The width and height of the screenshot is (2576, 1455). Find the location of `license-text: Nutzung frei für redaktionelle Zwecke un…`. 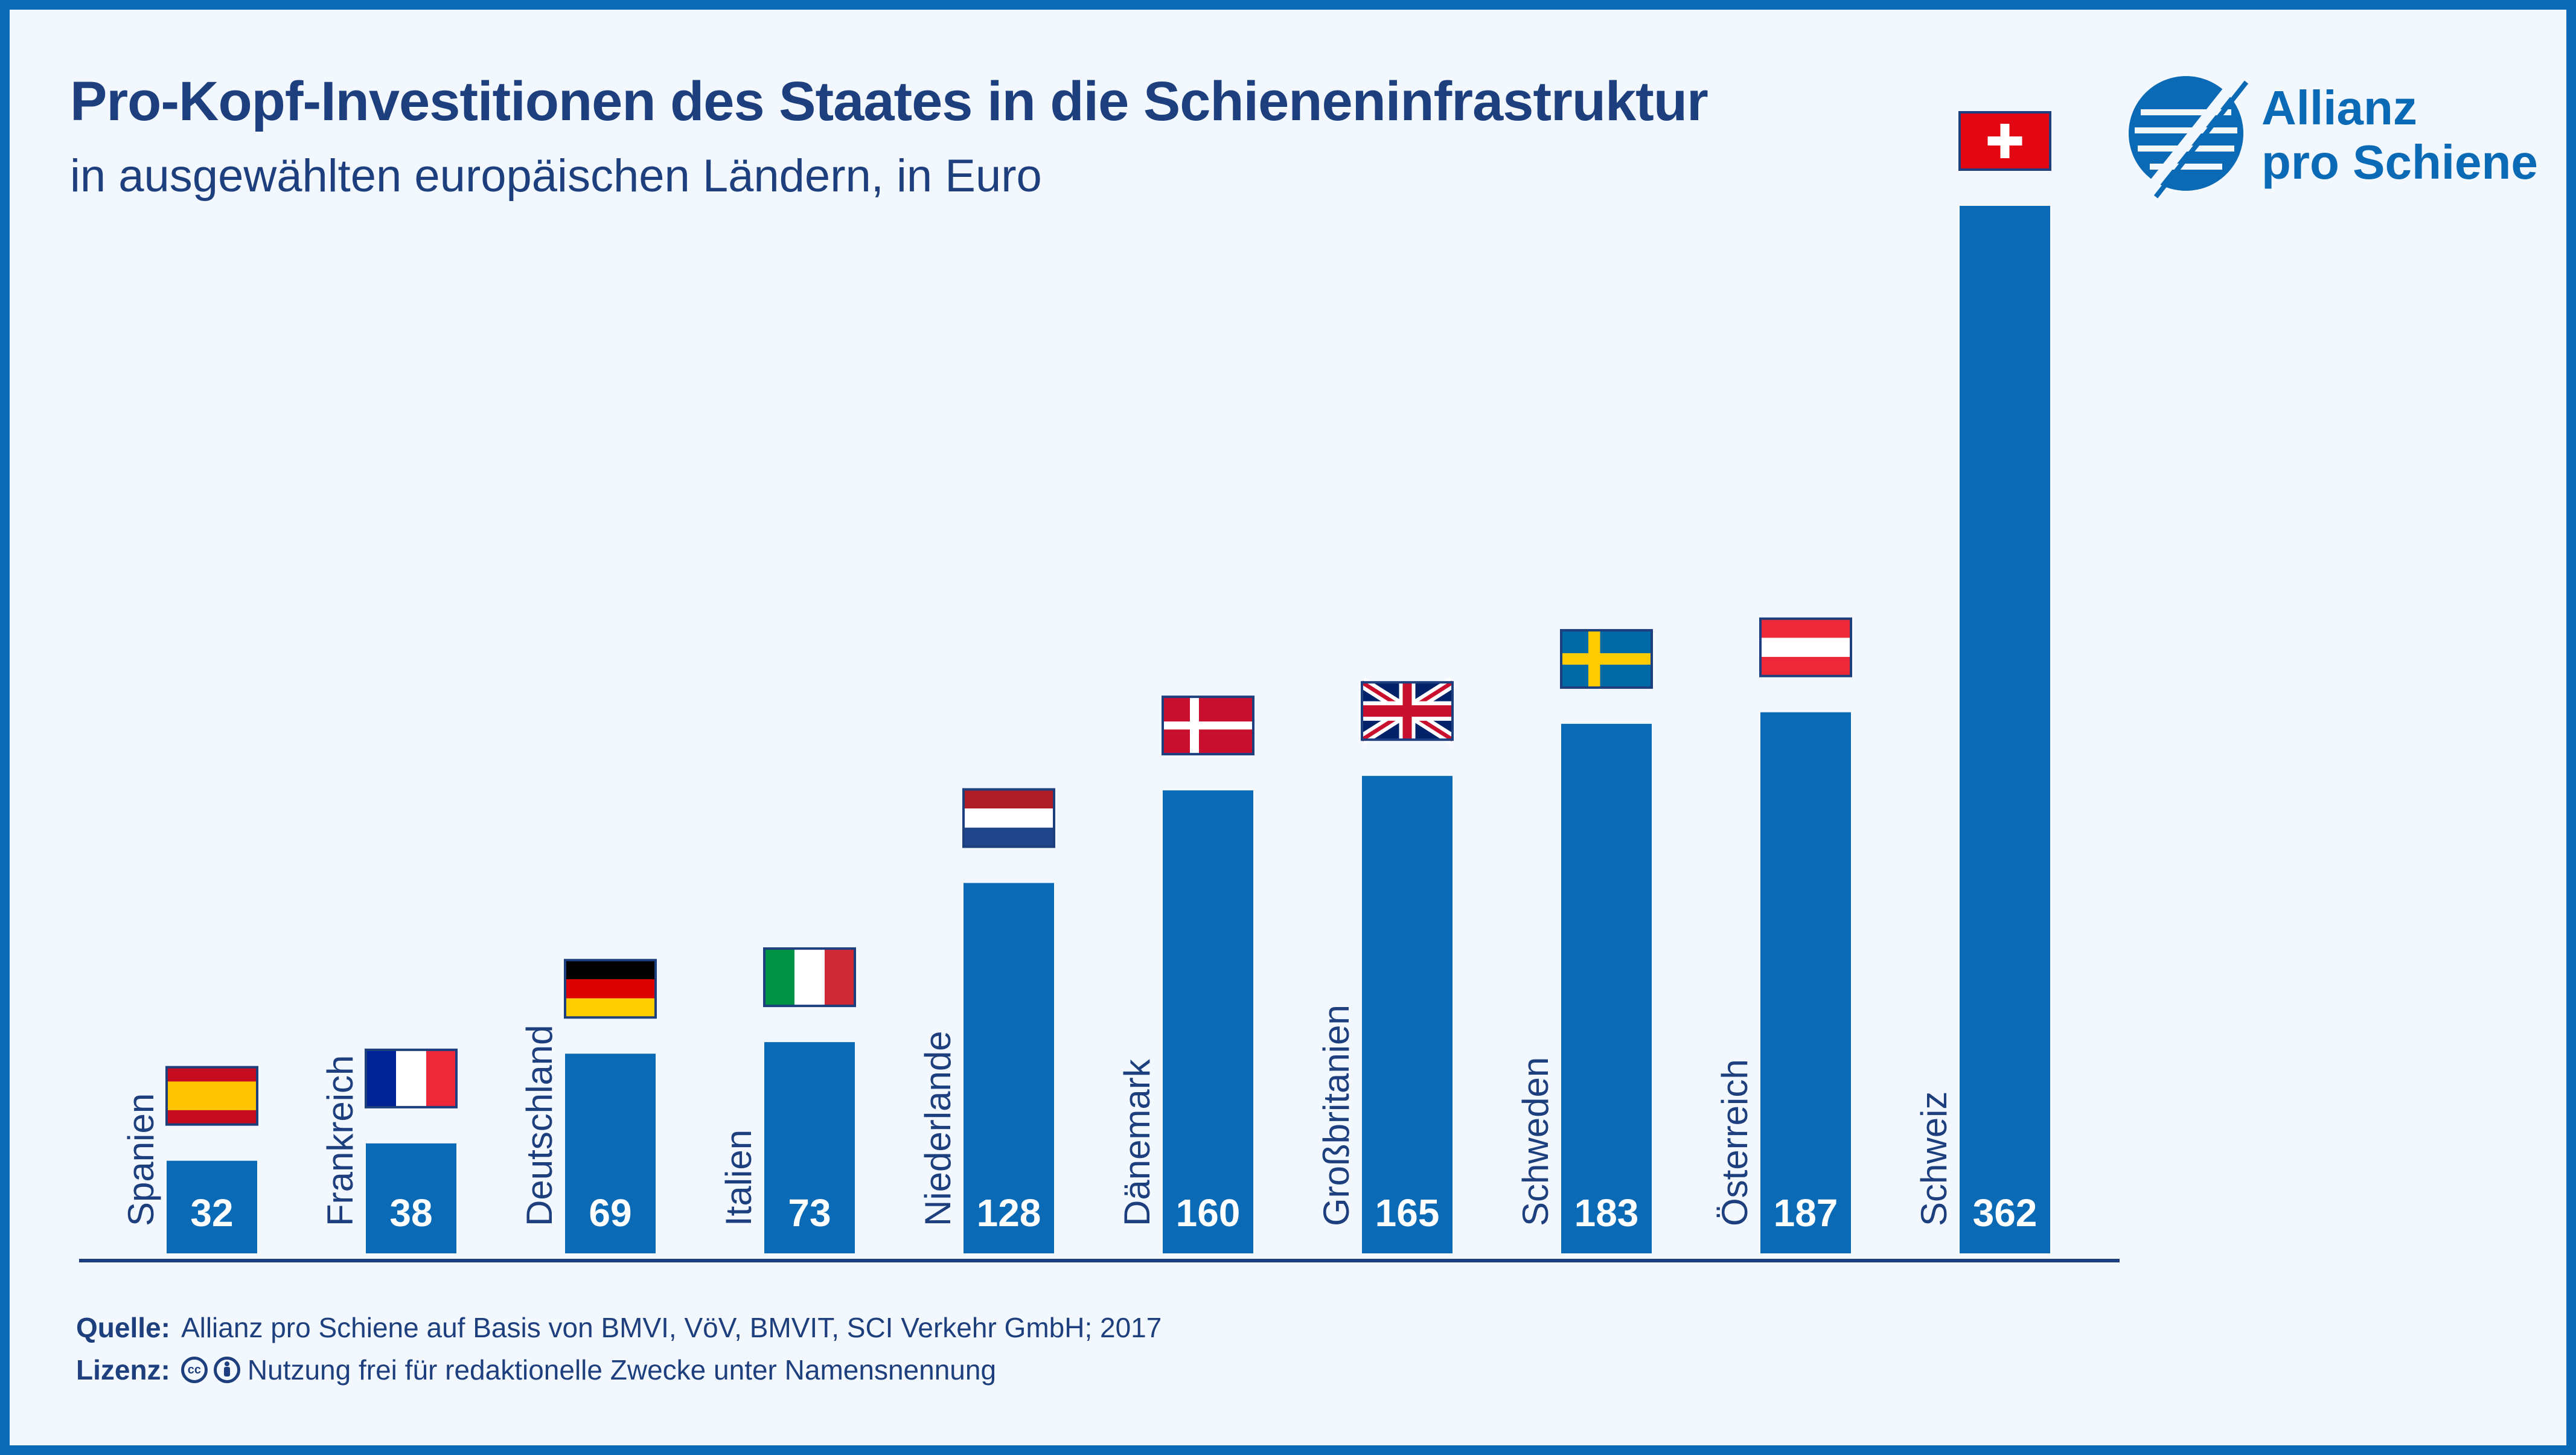

license-text: Nutzung frei für redaktionelle Zwecke un… is located at coordinates (622, 1370).